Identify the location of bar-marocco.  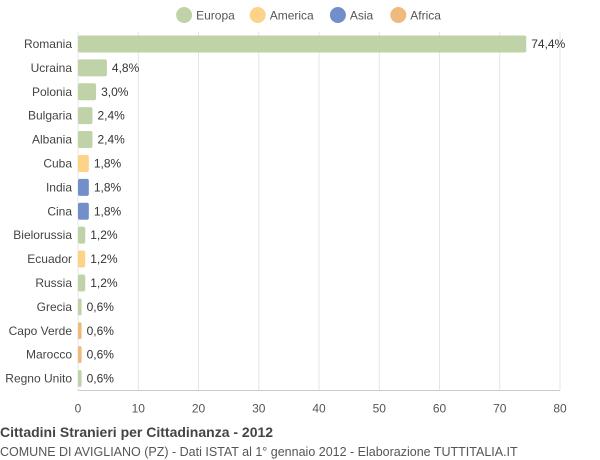
(80, 355).